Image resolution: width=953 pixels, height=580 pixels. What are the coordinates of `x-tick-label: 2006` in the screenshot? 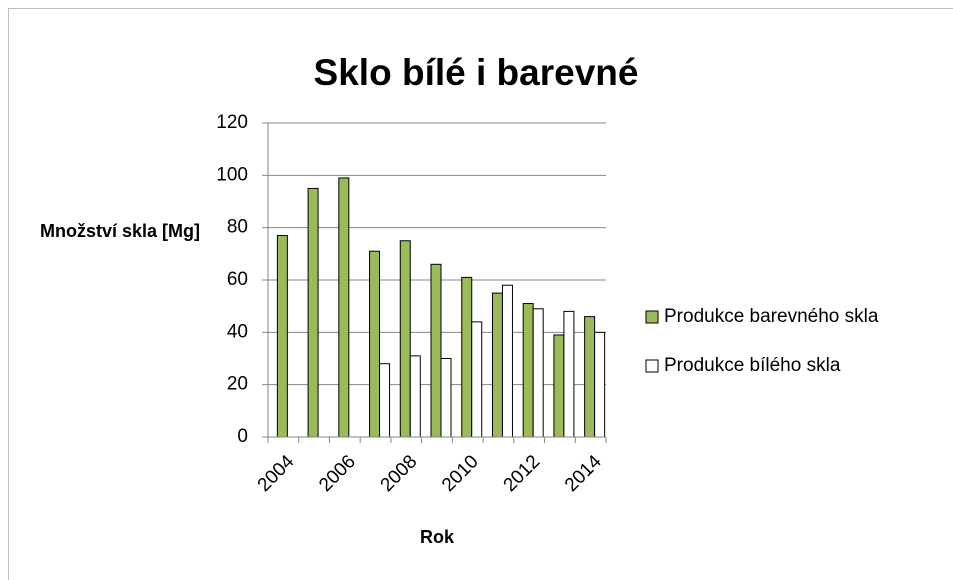 It's located at (337, 473).